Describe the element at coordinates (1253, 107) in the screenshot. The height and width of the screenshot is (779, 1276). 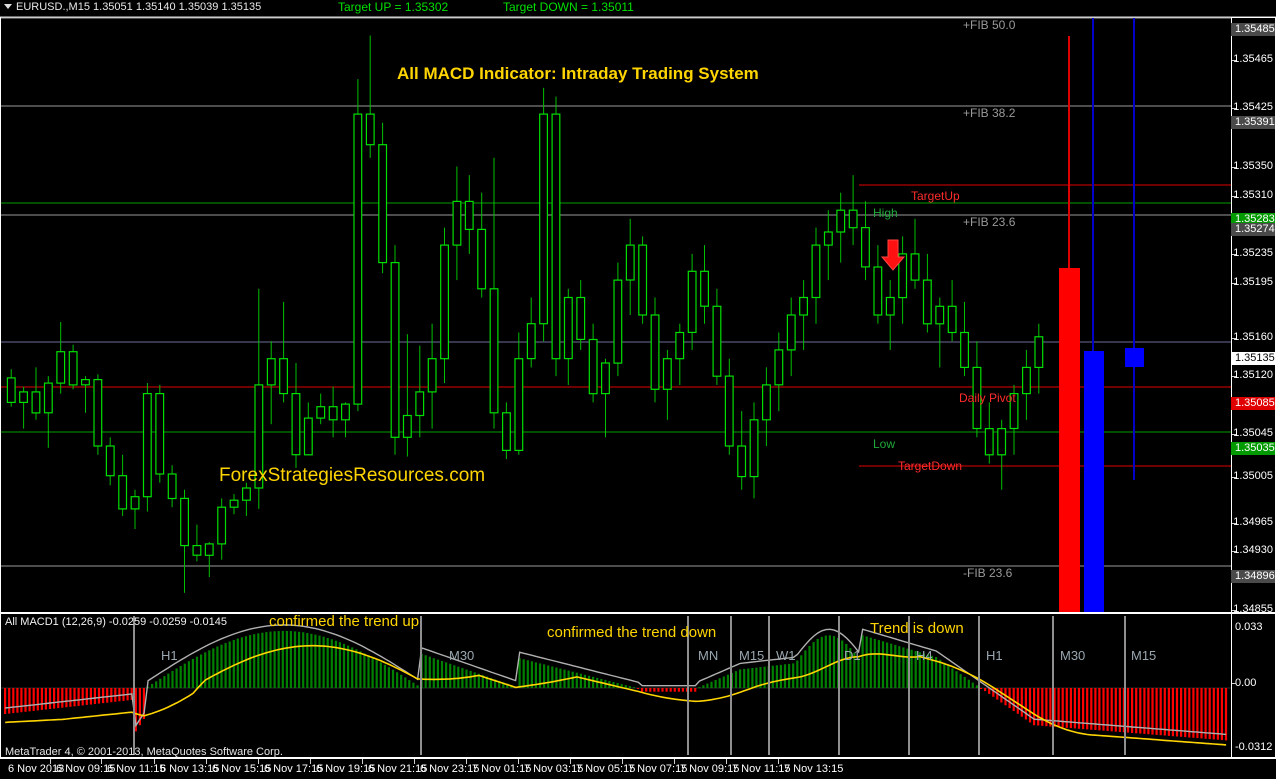
I see `price-tick-label: 1.35425` at that location.